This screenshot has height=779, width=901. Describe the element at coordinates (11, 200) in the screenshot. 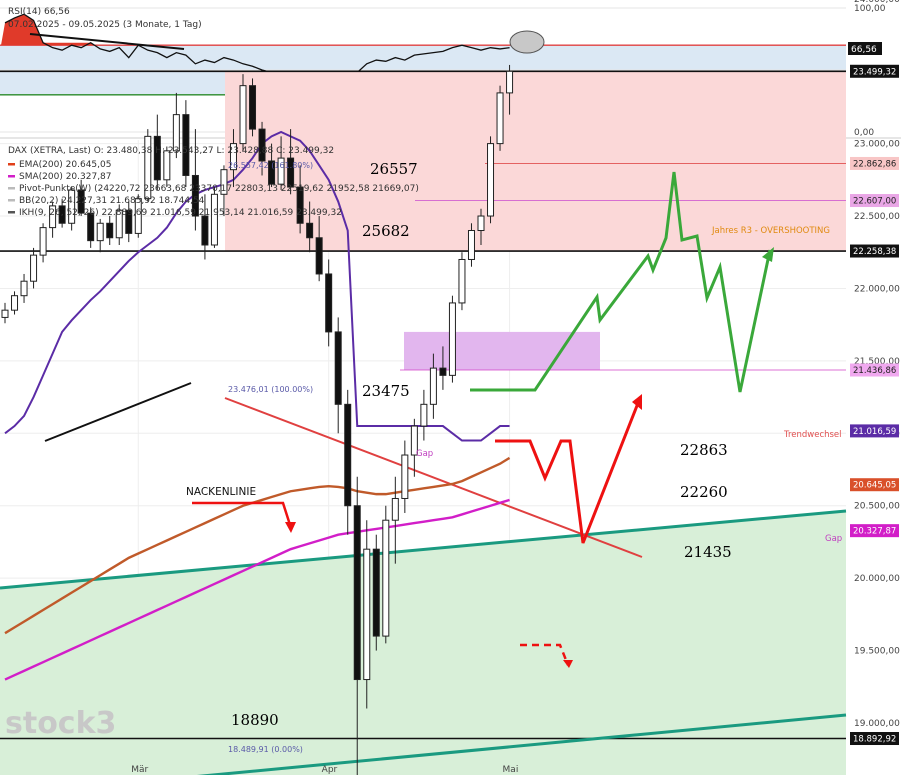

I see `legend-swatch` at that location.